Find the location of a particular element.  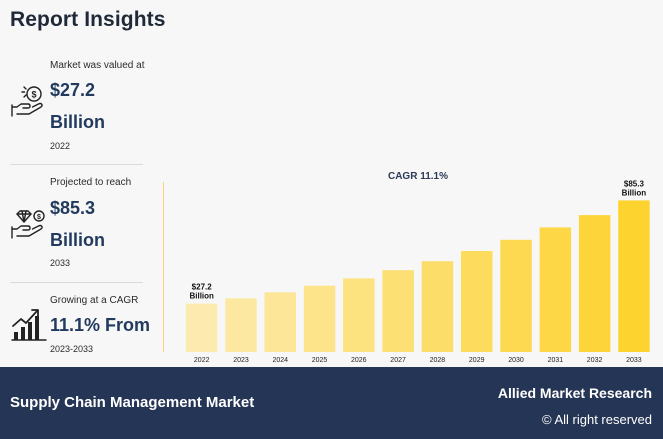

stat-projected-value: $ Projected to reach $85.3 Billion 2033 is located at coordinates (76, 226).